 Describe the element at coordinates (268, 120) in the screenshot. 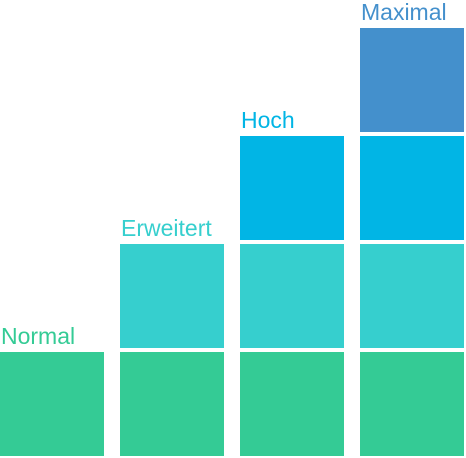

I see `level-label: Hoch` at that location.